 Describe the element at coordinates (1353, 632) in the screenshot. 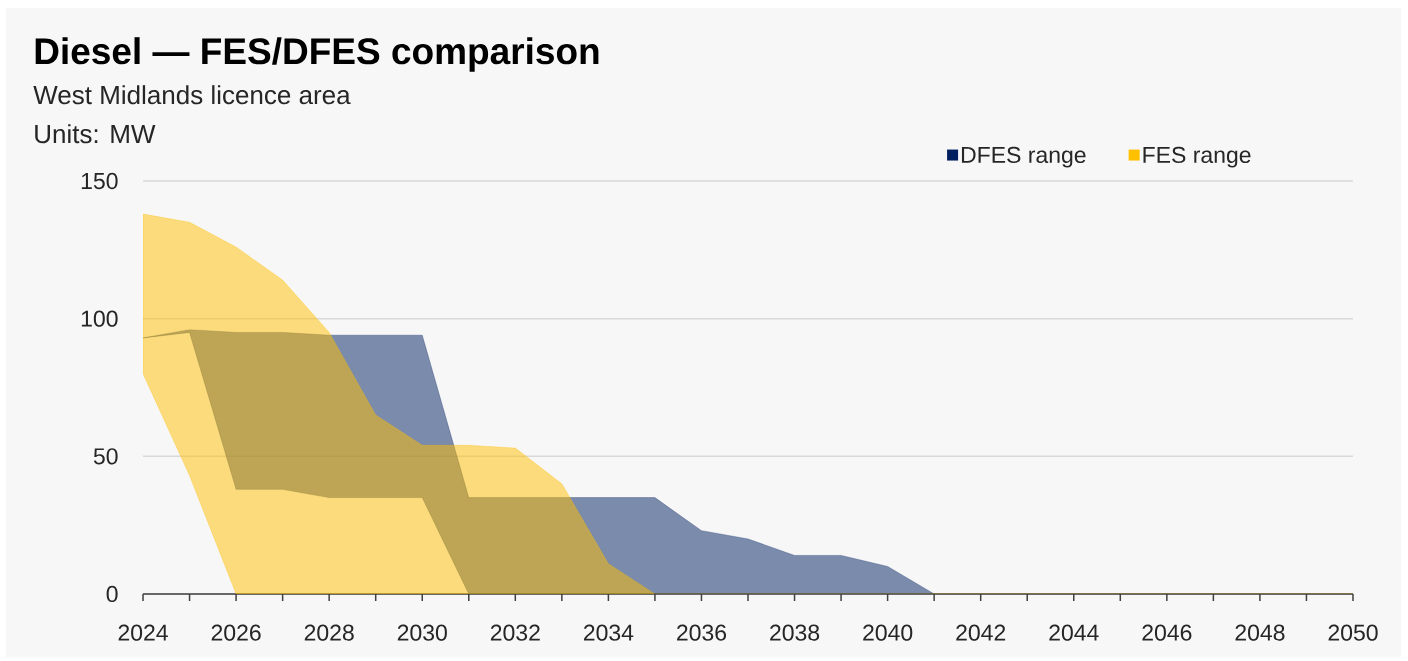

I see `x-tick-label: 2050` at that location.